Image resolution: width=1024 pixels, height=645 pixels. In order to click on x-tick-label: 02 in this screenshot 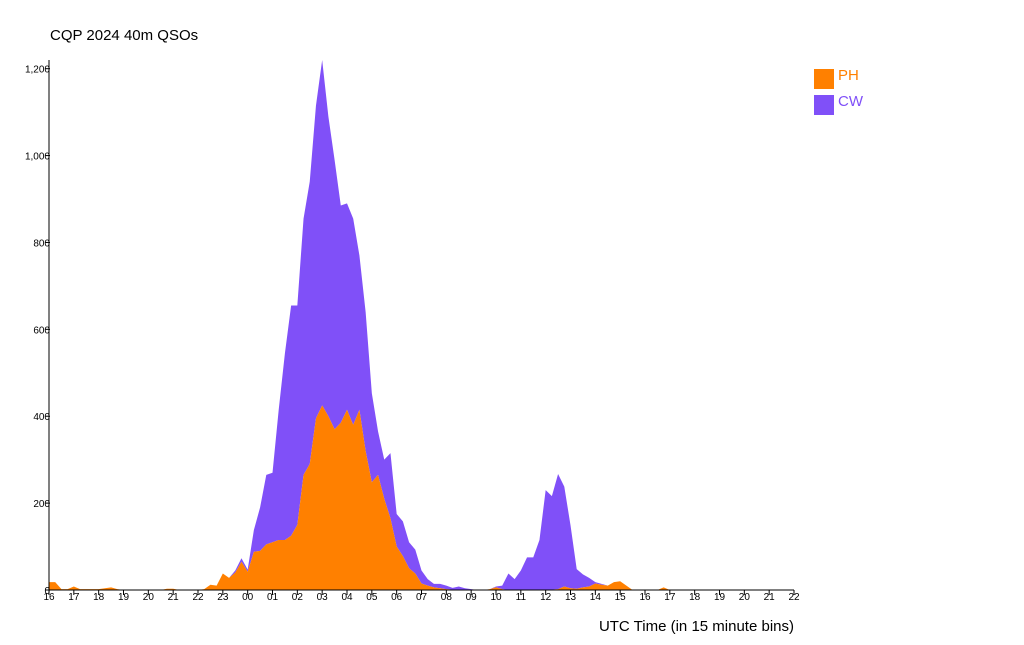, I will do `click(298, 597)`.